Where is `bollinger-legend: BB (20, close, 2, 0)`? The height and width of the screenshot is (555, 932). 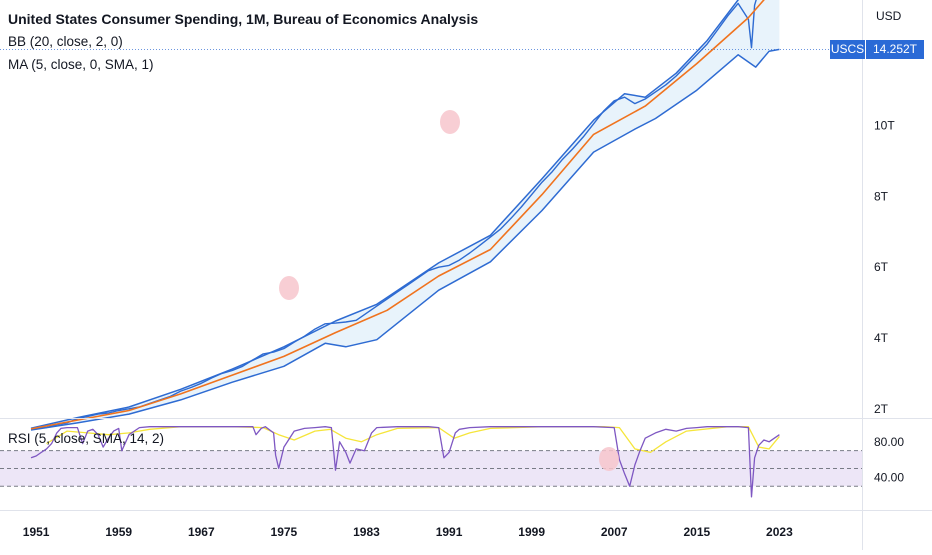 bollinger-legend: BB (20, close, 2, 0) is located at coordinates (65, 41).